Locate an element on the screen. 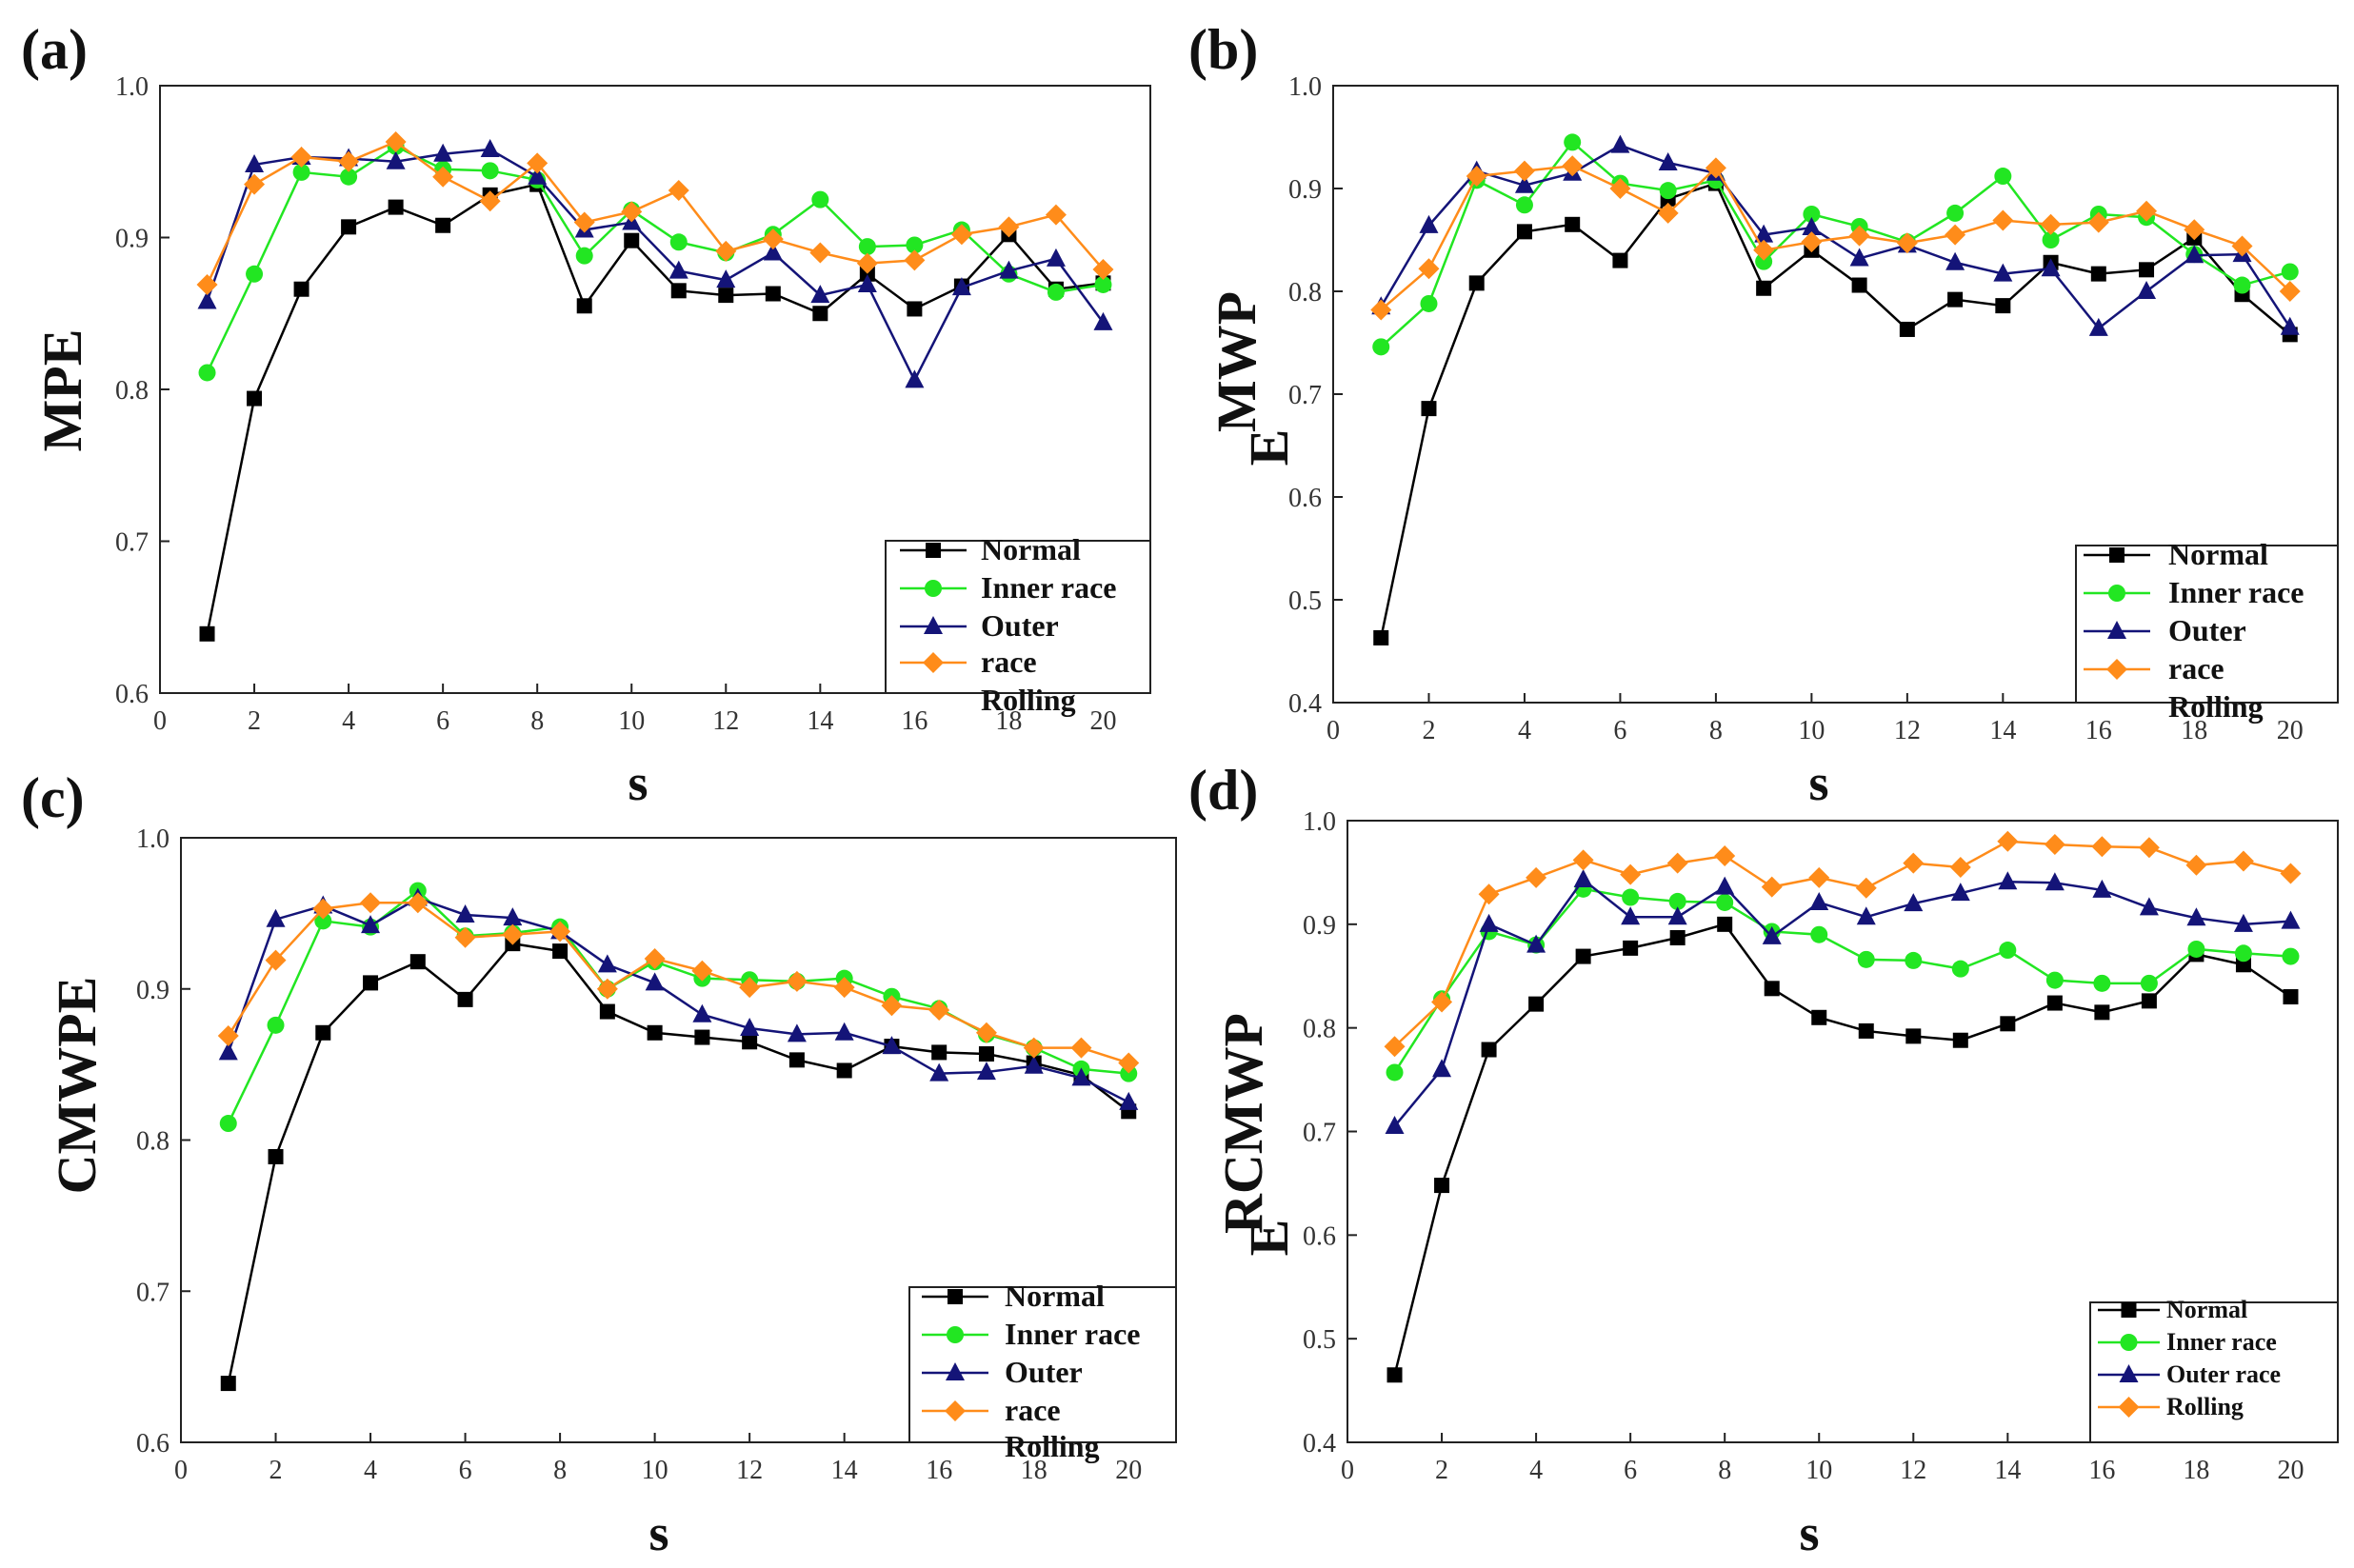 This screenshot has width=2354, height=1568. x-tick-label: 14 is located at coordinates (844, 1471).